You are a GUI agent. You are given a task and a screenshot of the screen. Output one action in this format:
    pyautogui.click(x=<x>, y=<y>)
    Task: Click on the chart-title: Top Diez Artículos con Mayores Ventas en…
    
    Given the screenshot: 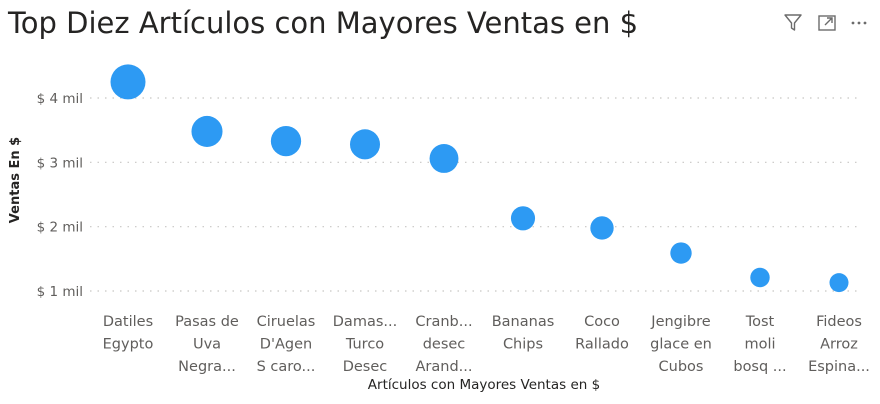 What is the action you would take?
    pyautogui.click(x=323, y=23)
    